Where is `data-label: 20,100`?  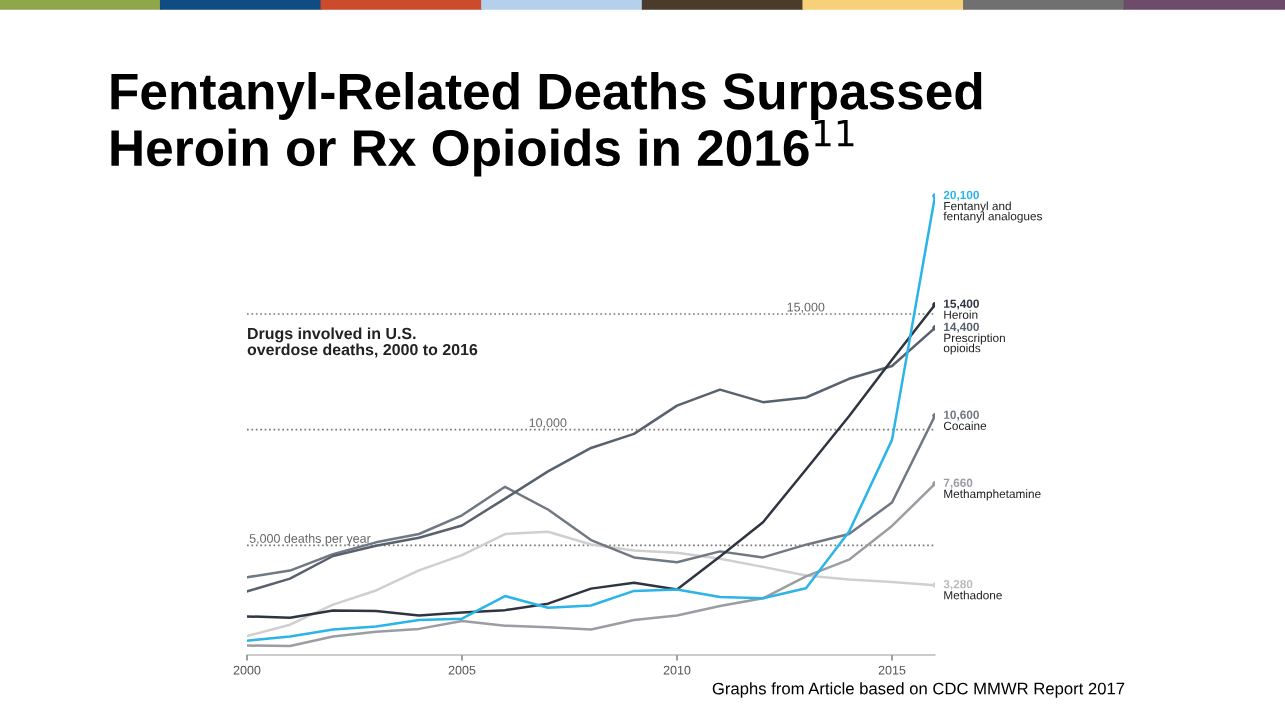
data-label: 20,100 is located at coordinates (961, 195).